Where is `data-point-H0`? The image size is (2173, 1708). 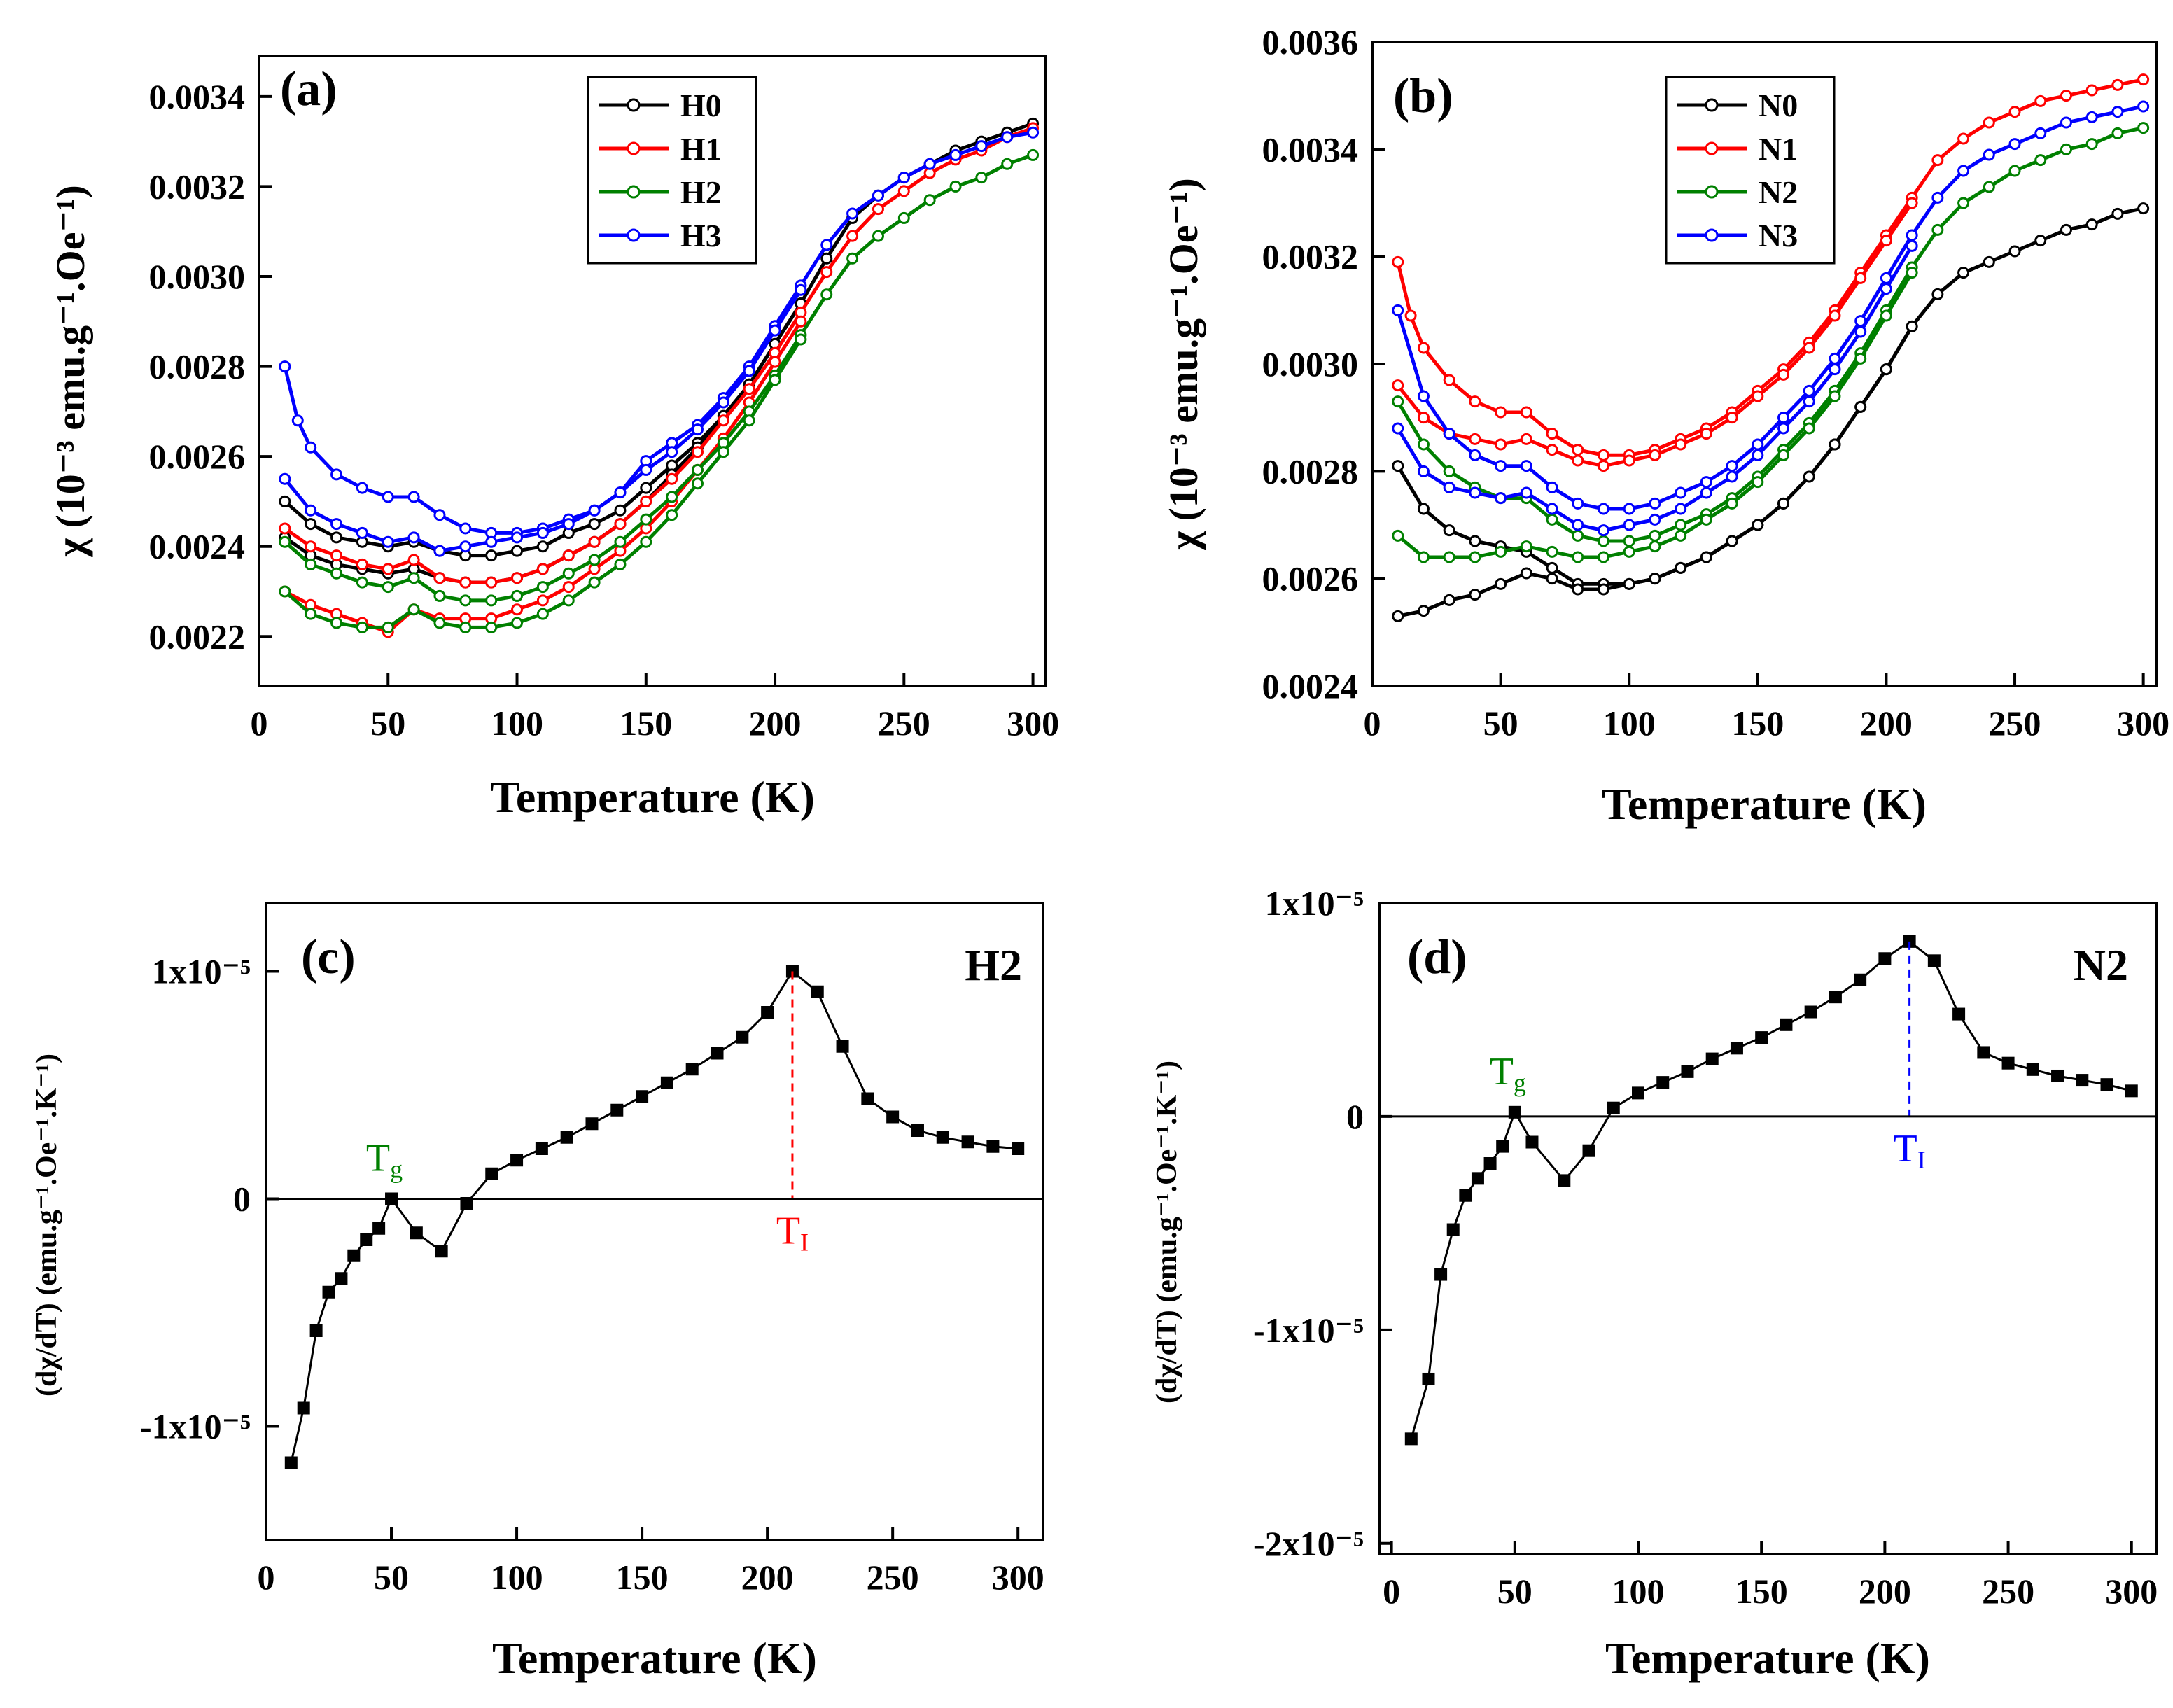
data-point-H0 is located at coordinates (542, 546).